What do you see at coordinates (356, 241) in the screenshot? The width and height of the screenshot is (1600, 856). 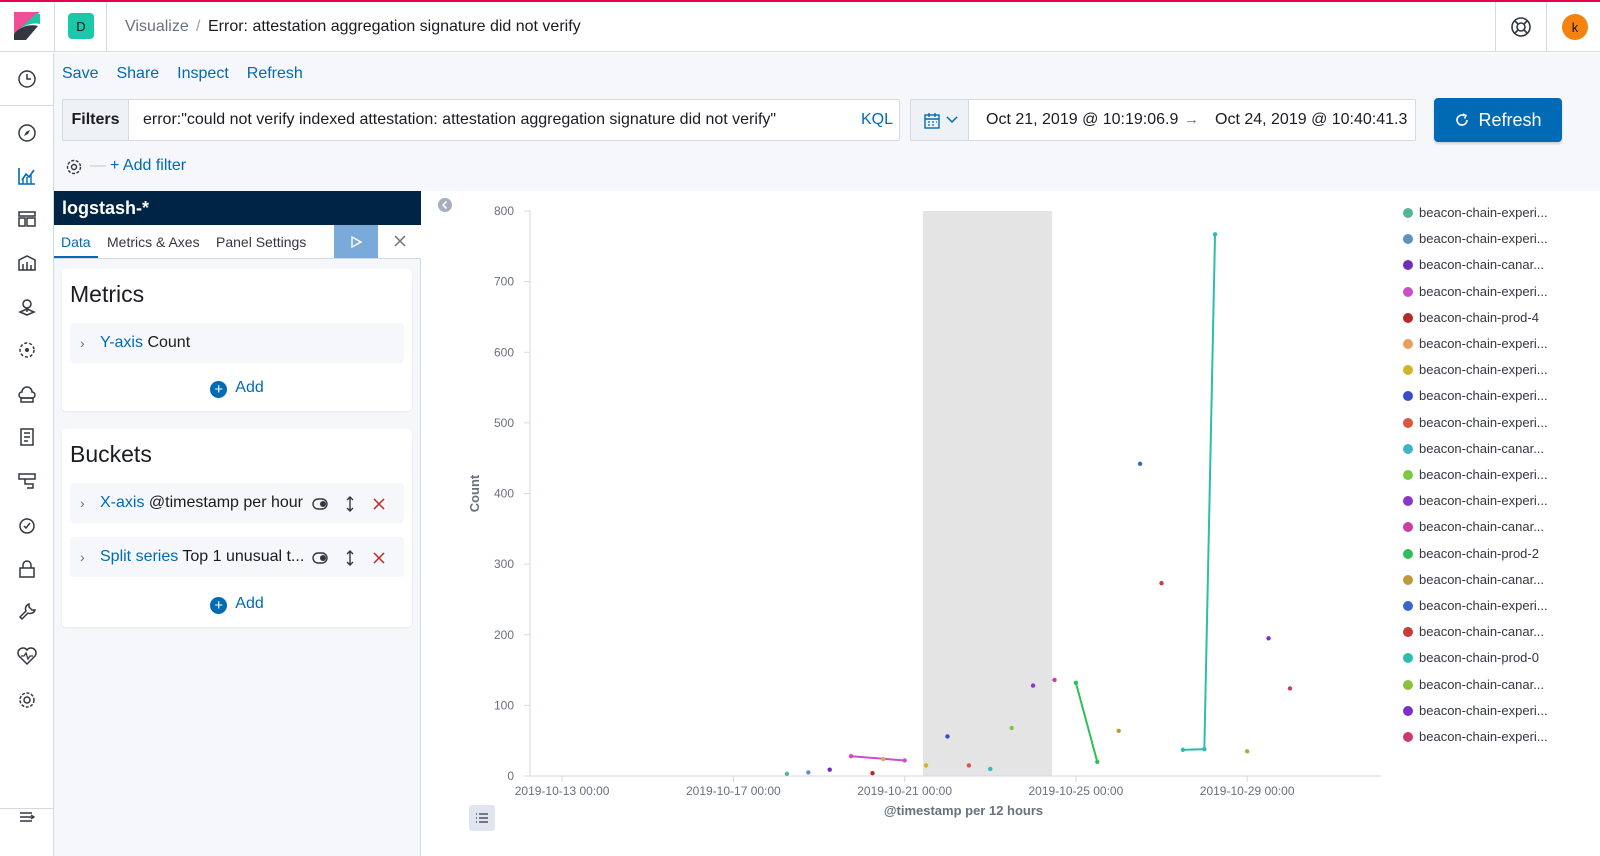 I see `apply-changes-button` at bounding box center [356, 241].